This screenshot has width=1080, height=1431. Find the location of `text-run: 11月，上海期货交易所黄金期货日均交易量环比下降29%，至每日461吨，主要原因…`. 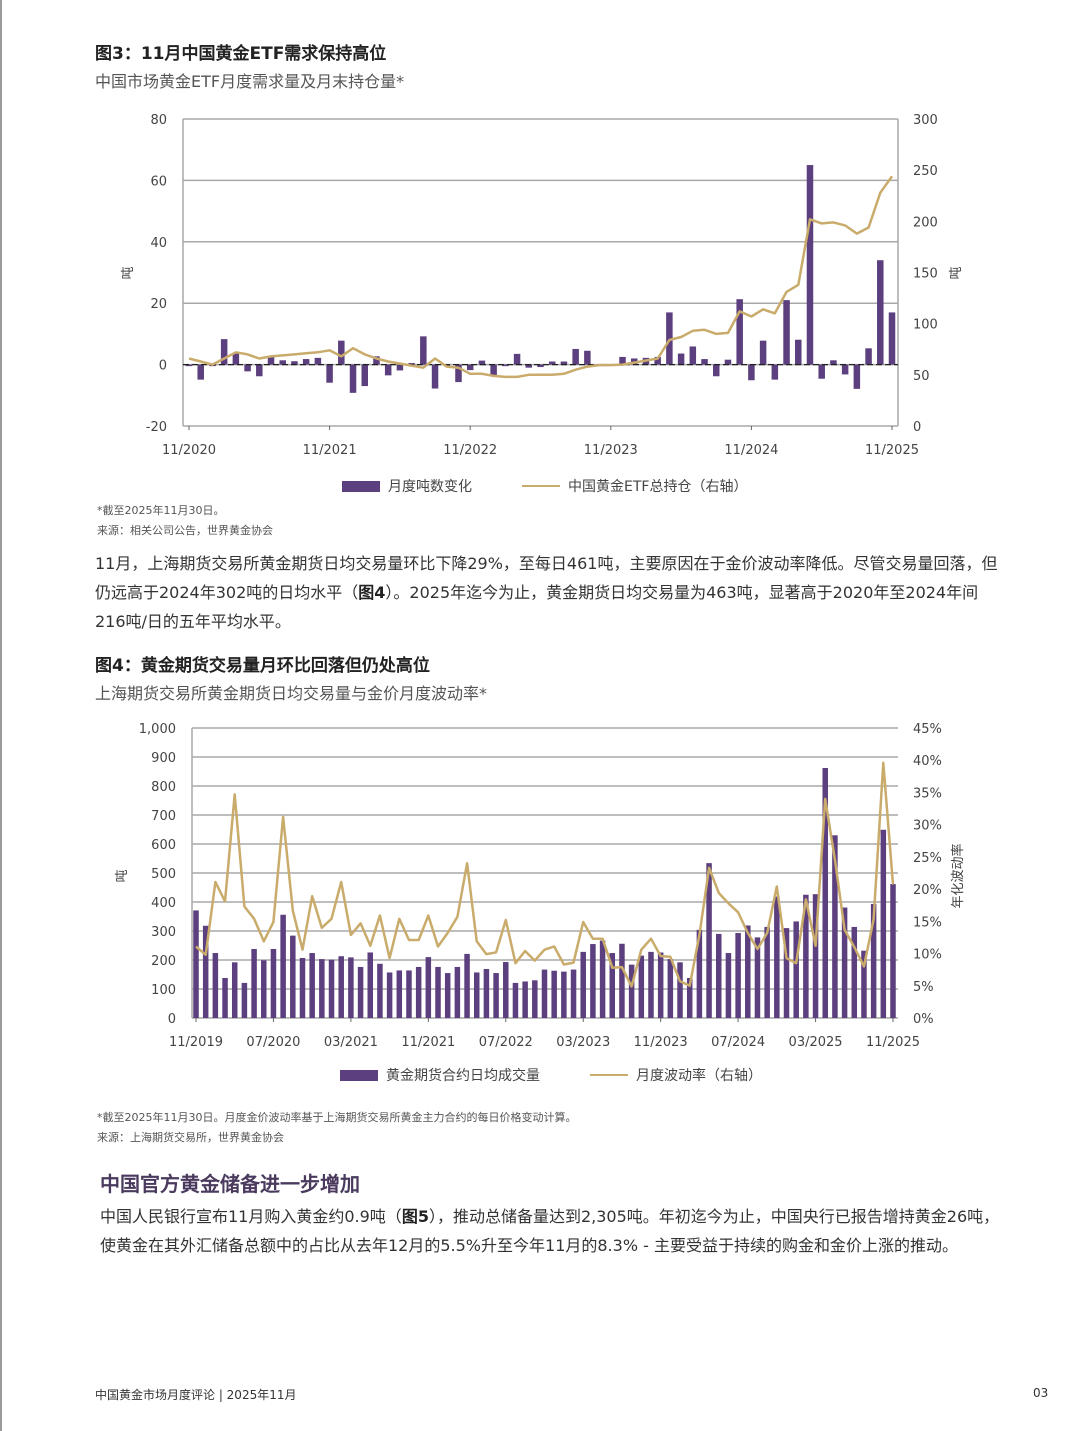

text-run: 11月，上海期货交易所黄金期货日均交易量环比下降29%，至每日461吨，主要原因… is located at coordinates (546, 578).